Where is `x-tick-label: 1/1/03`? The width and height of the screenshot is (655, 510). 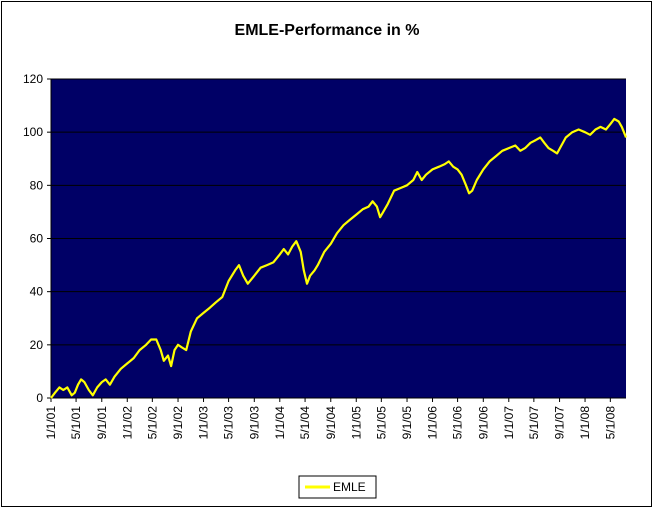 x-tick-label: 1/1/03 is located at coordinates (204, 423).